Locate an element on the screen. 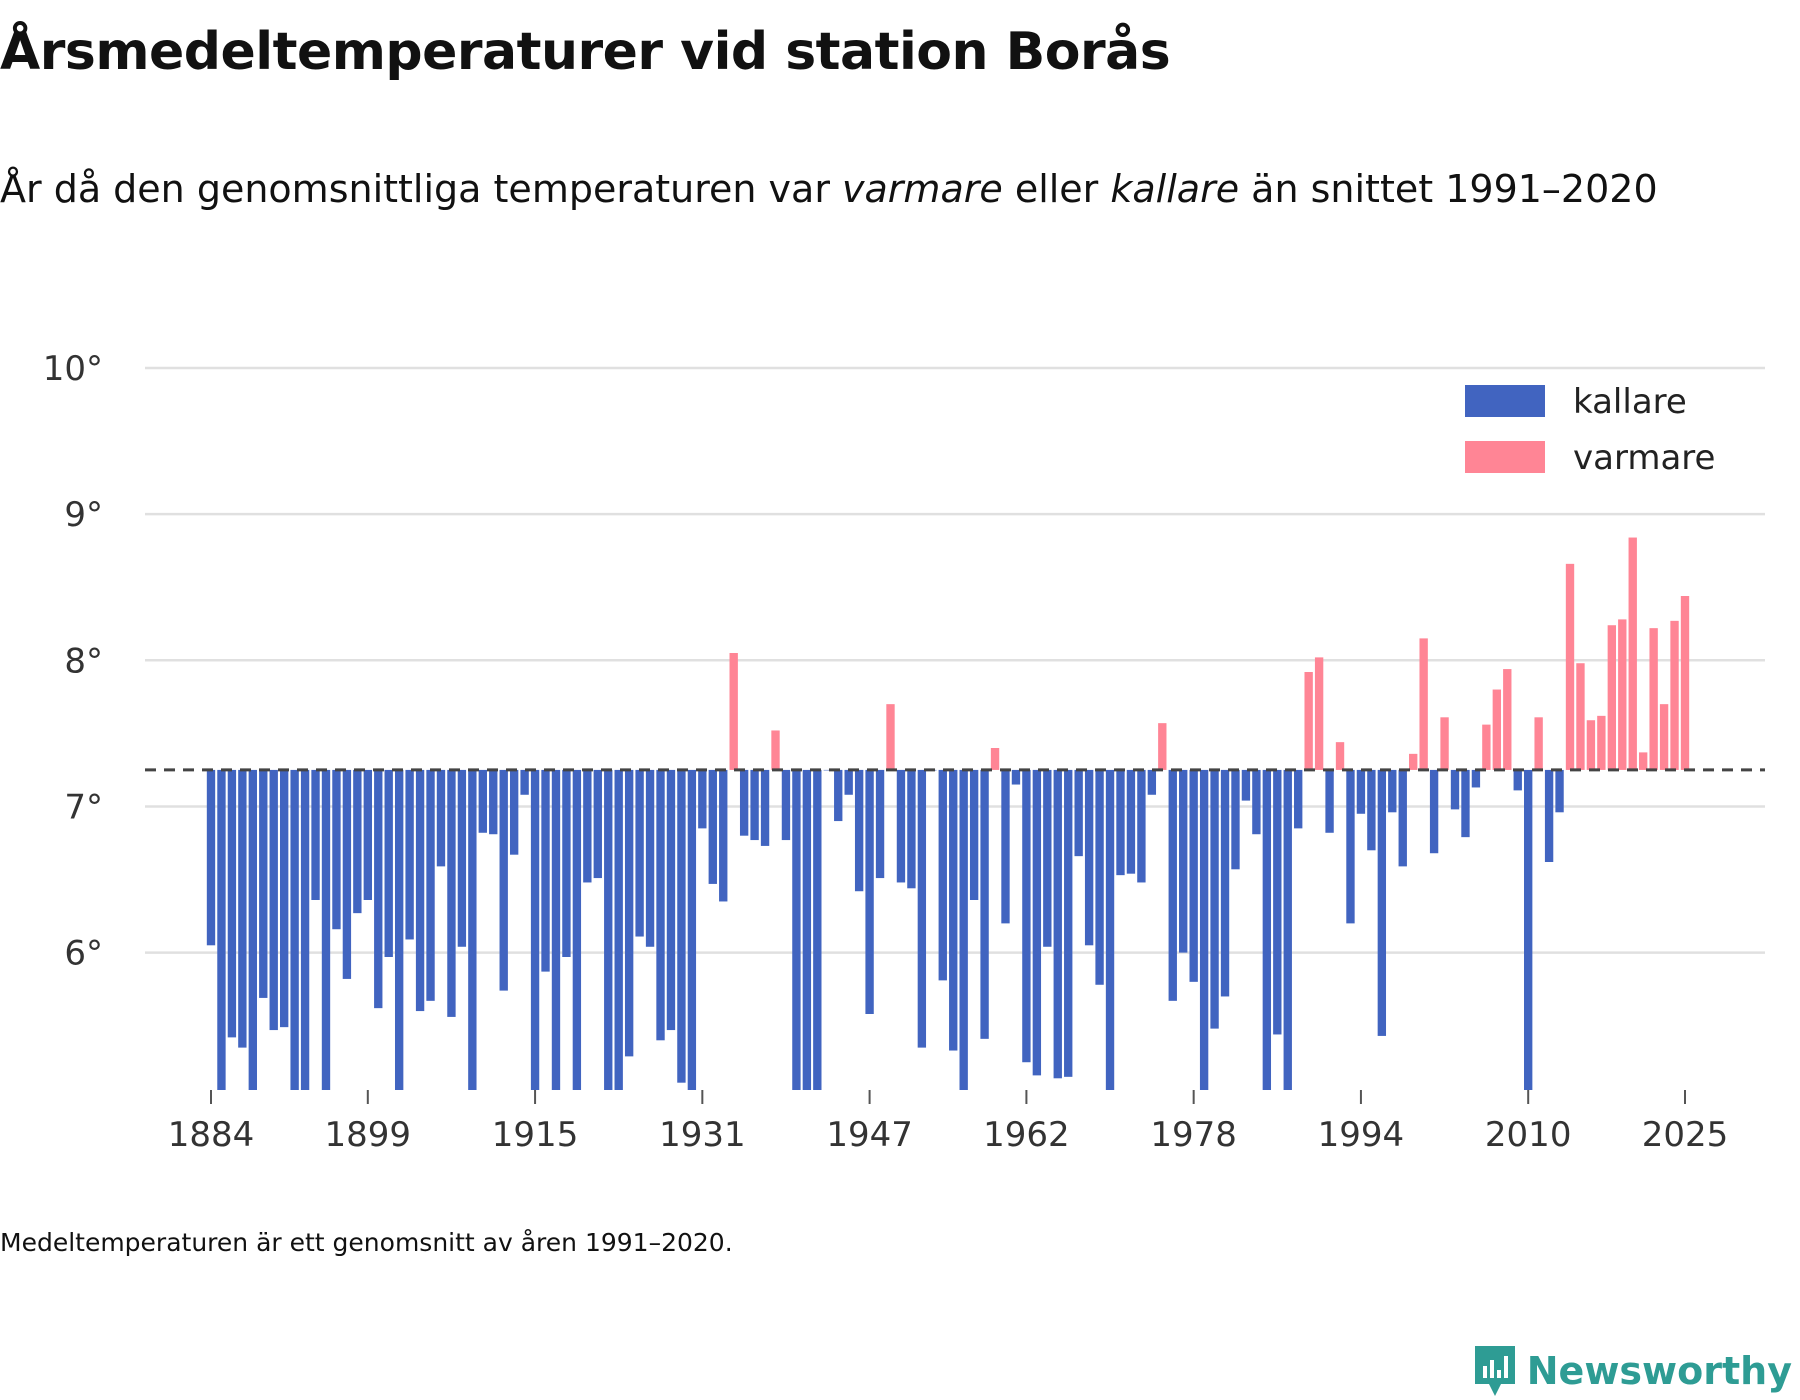 The image size is (1800, 1400). chart-title: Årsmedeltemperaturer vid station Borås is located at coordinates (585, 52).